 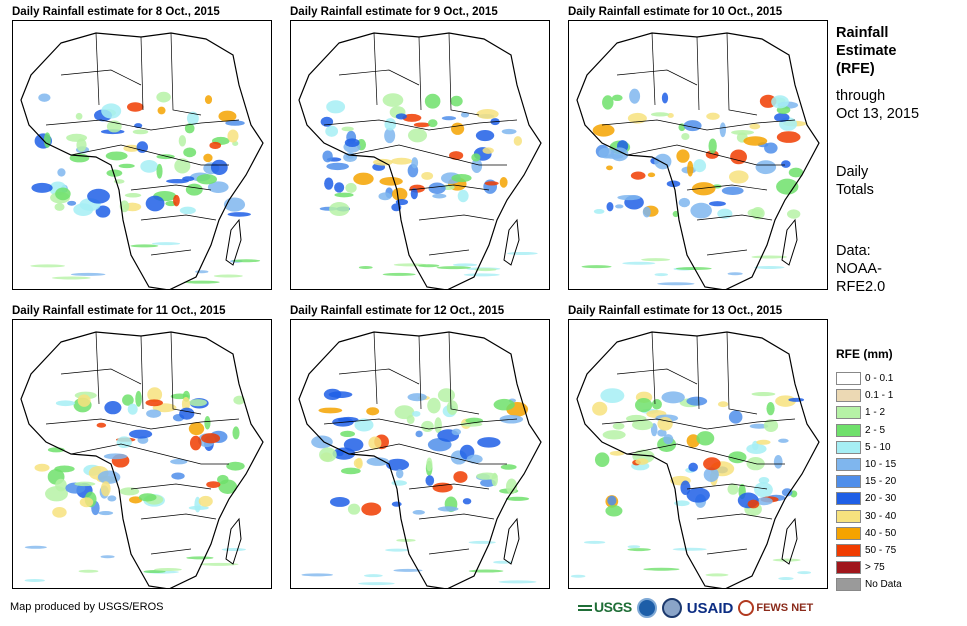 I want to click on legend-row: No Data, so click(x=869, y=584).